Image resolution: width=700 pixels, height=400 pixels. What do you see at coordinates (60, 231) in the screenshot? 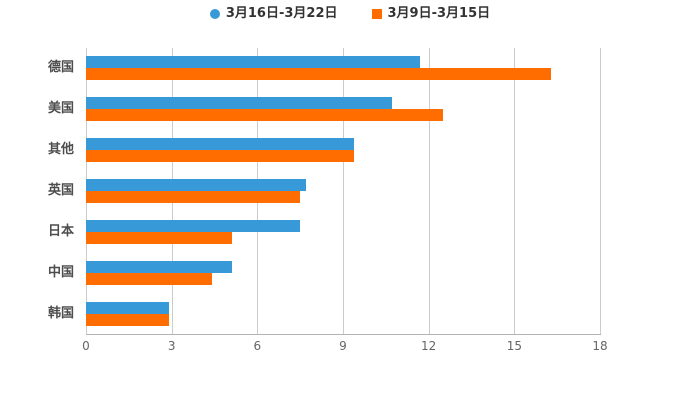
I see `category-label: 日本` at bounding box center [60, 231].